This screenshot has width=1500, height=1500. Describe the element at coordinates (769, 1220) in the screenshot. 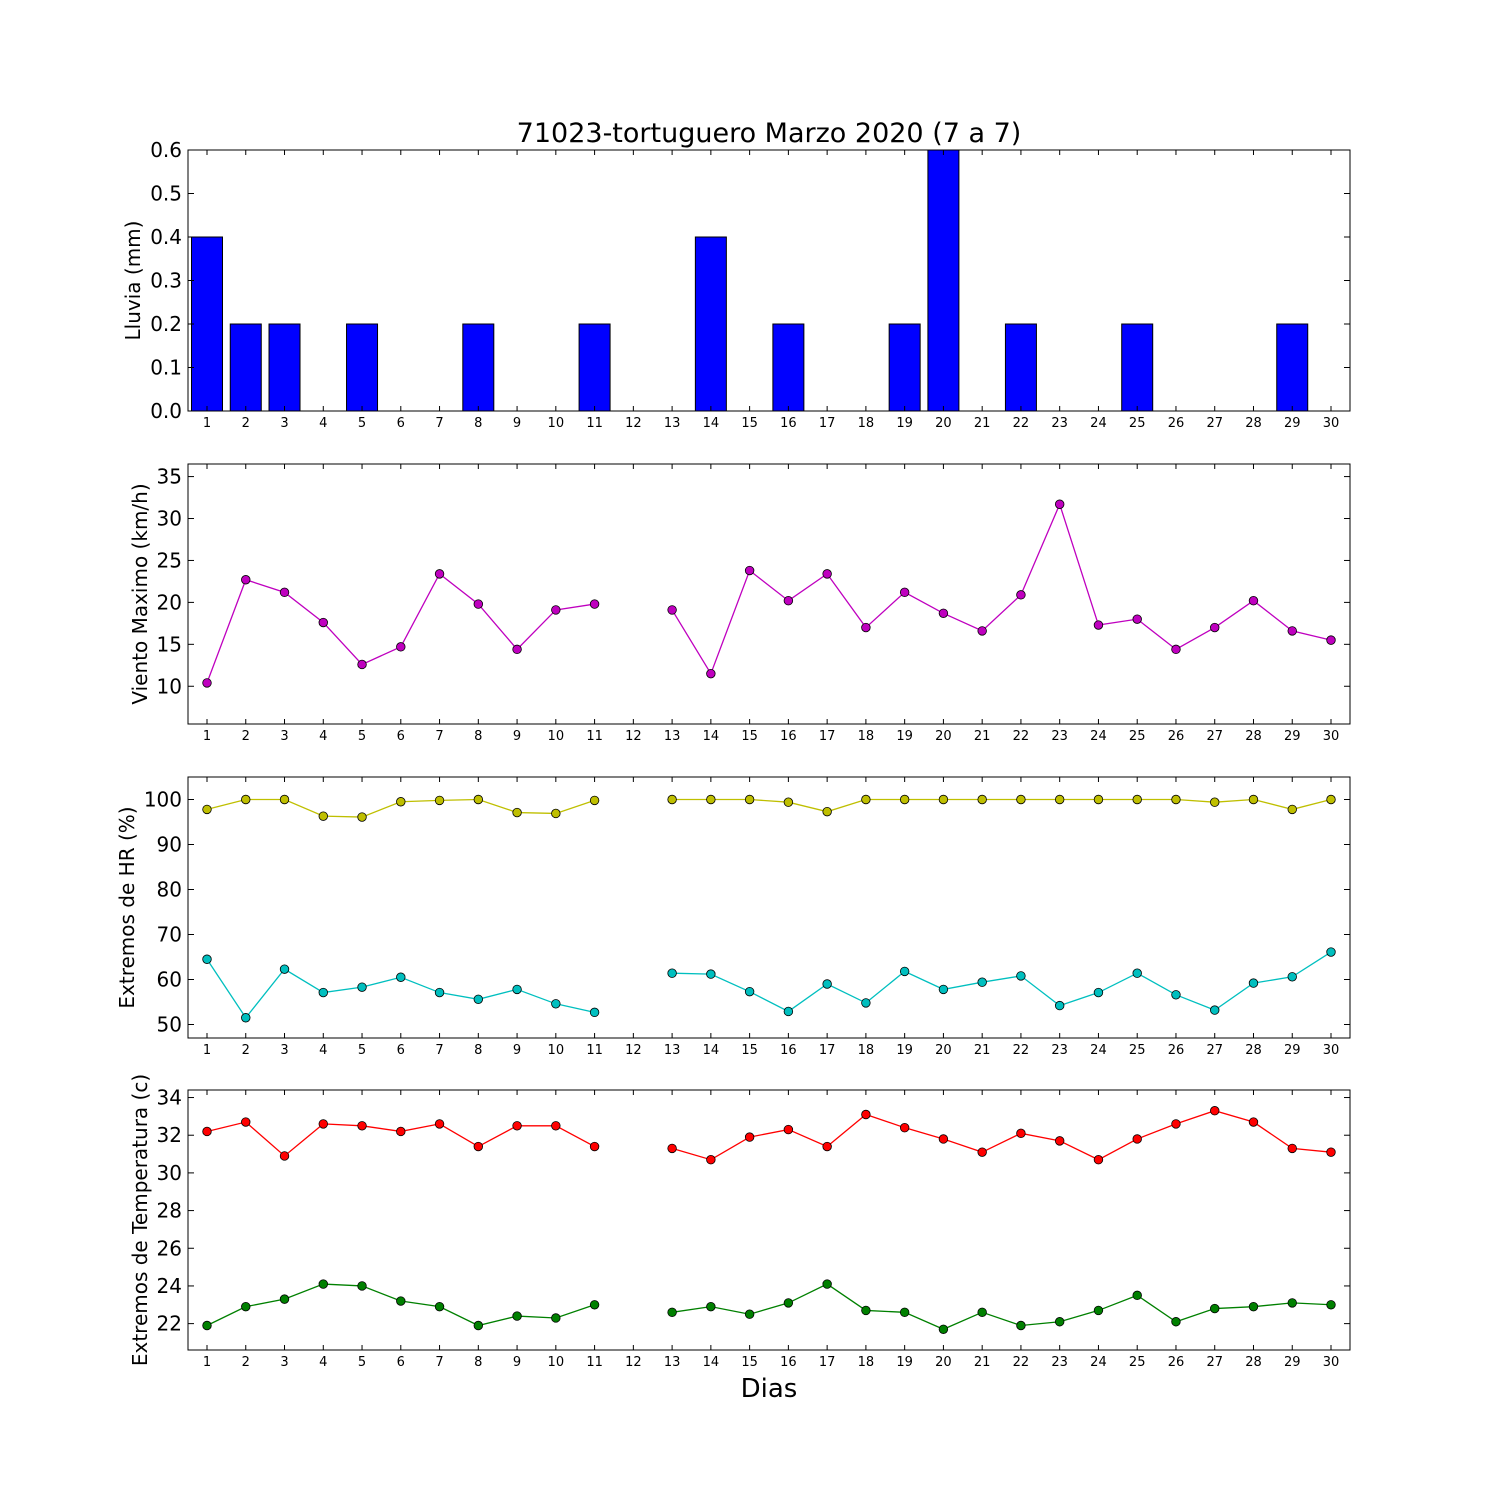

I see `plot-frame` at that location.